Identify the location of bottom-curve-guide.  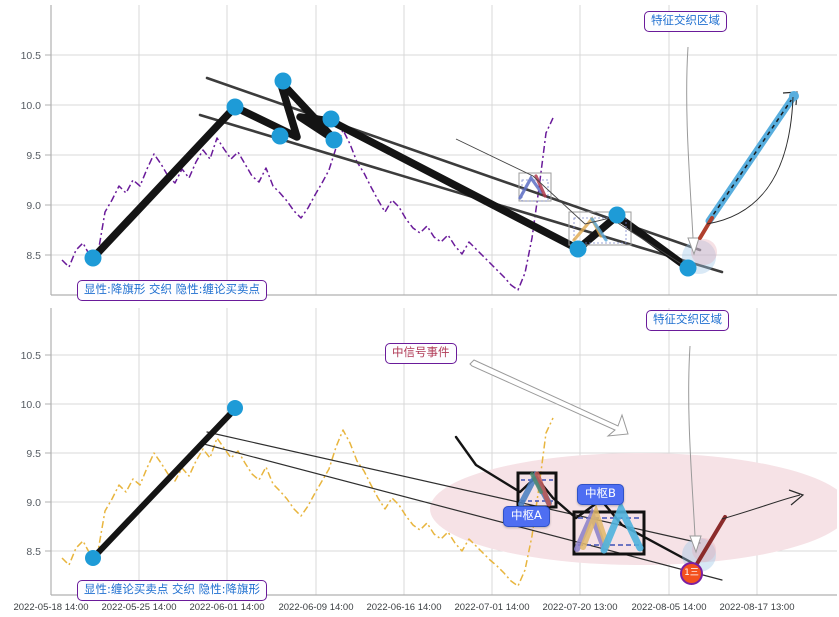
(761, 507).